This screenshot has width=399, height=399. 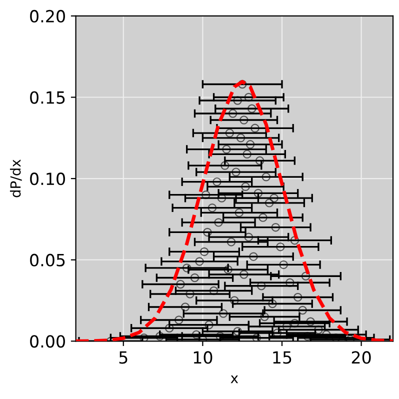 I want to click on y-tick-label: 0.20, so click(x=47, y=16).